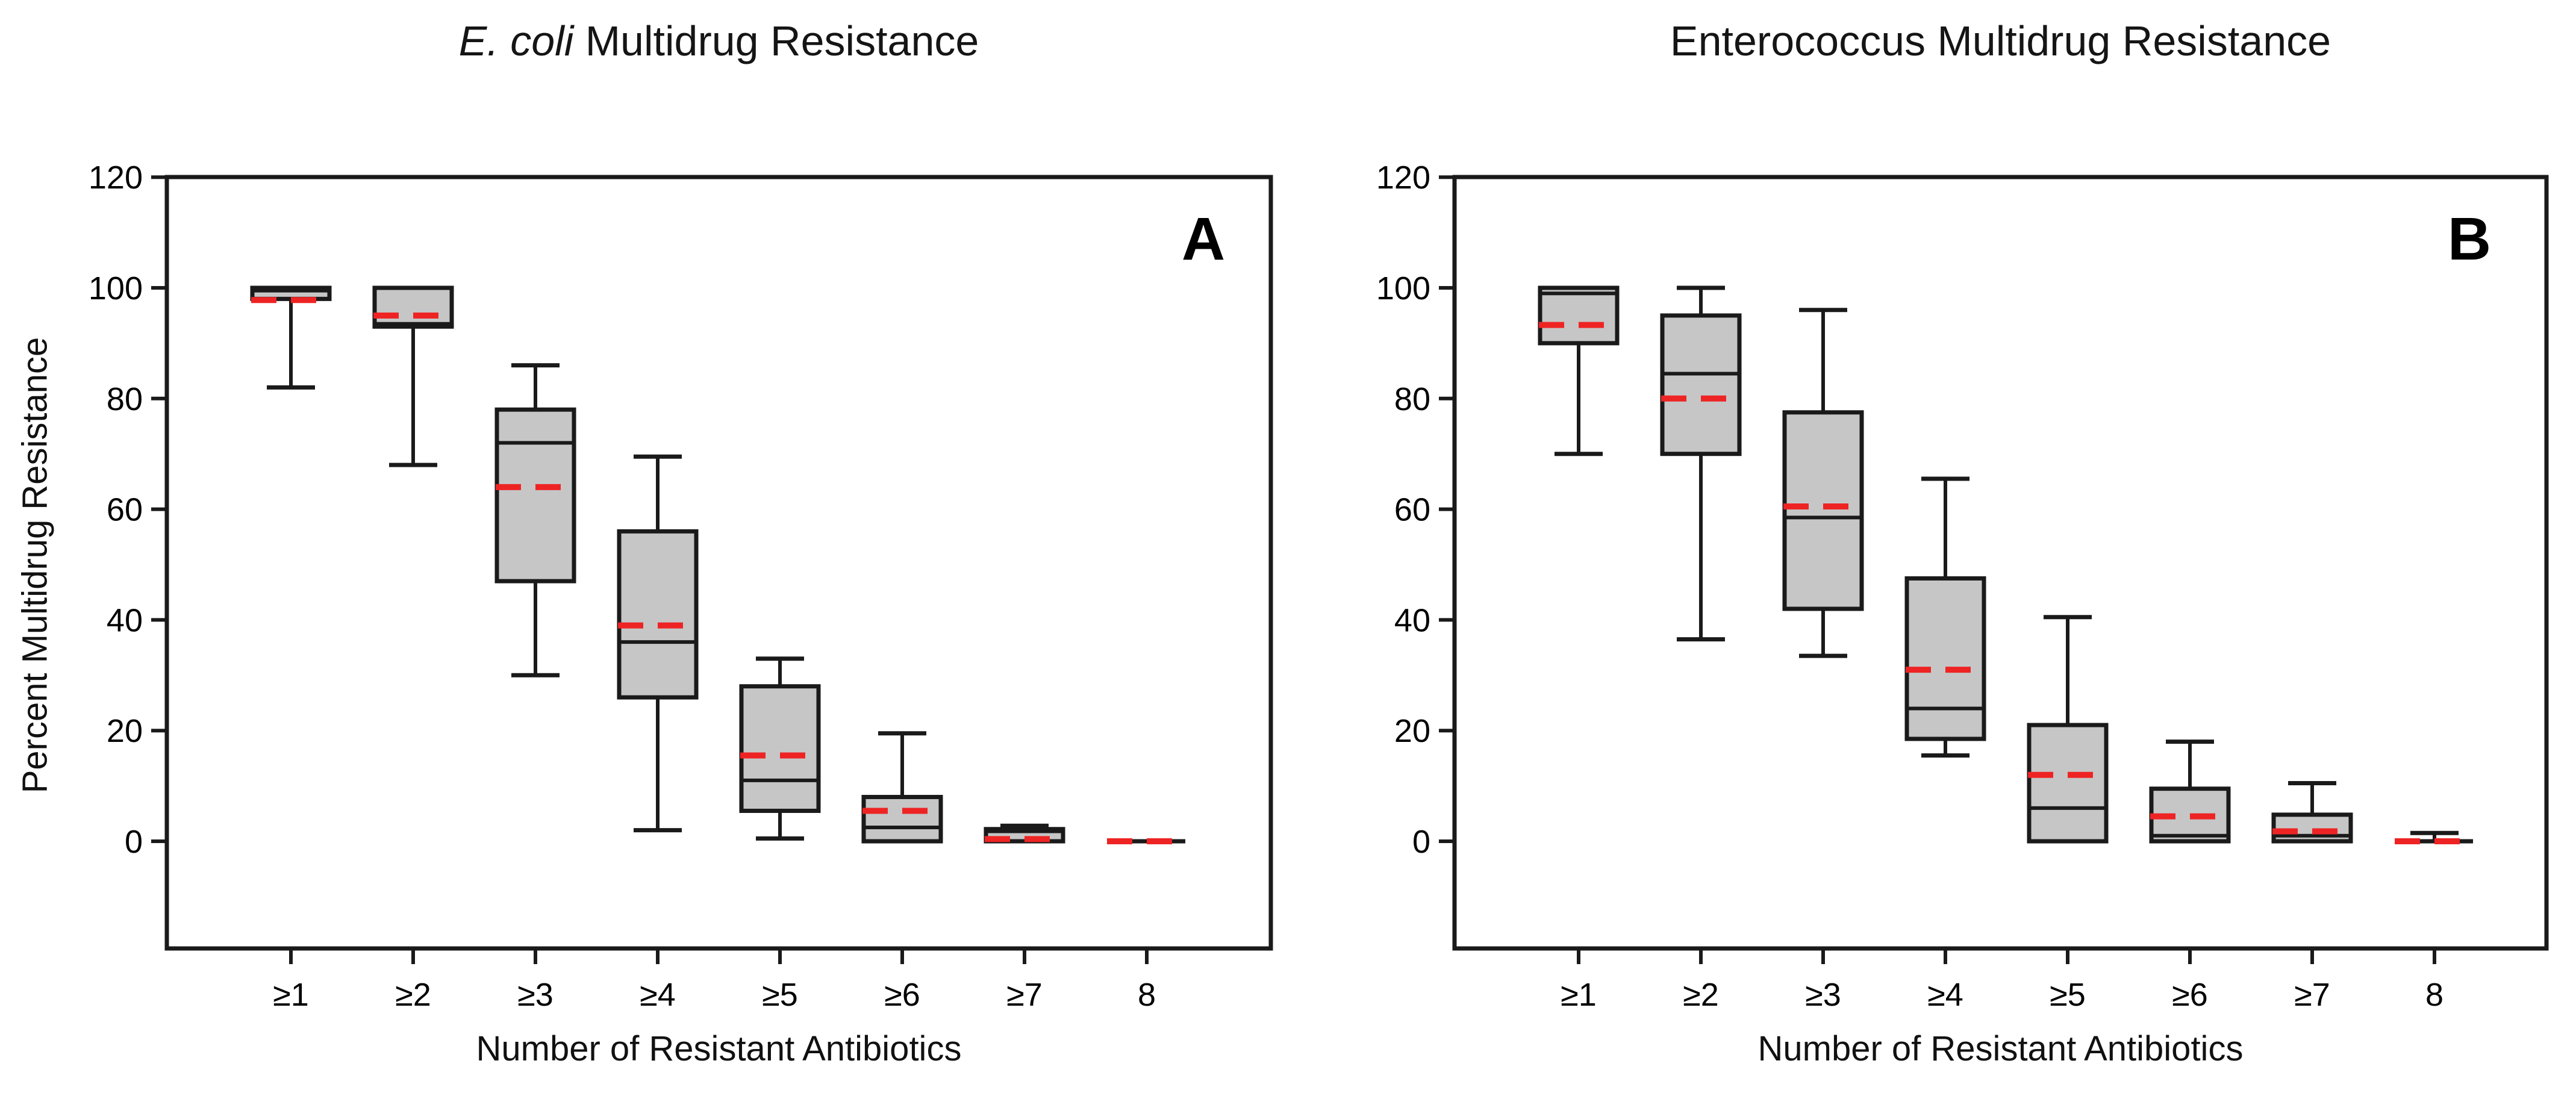 This screenshot has width=2576, height=1096. What do you see at coordinates (1203, 239) in the screenshot?
I see `panel-a-label: A` at bounding box center [1203, 239].